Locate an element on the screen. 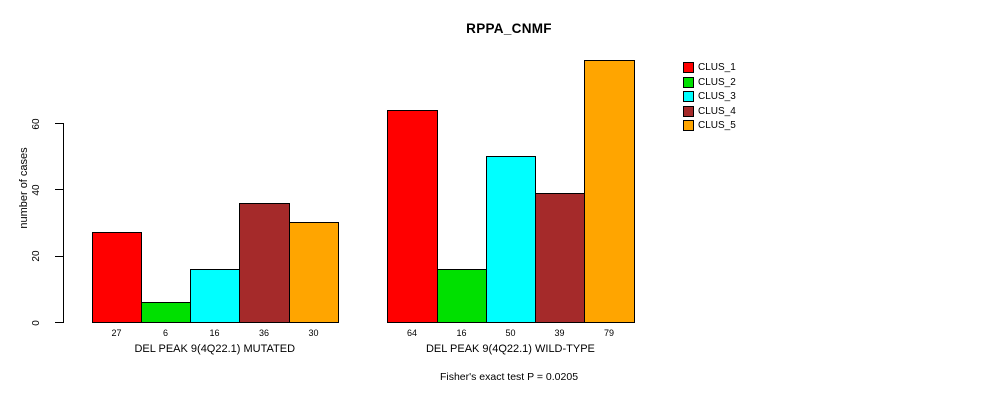  legend-item: CLUS_2 is located at coordinates (709, 82).